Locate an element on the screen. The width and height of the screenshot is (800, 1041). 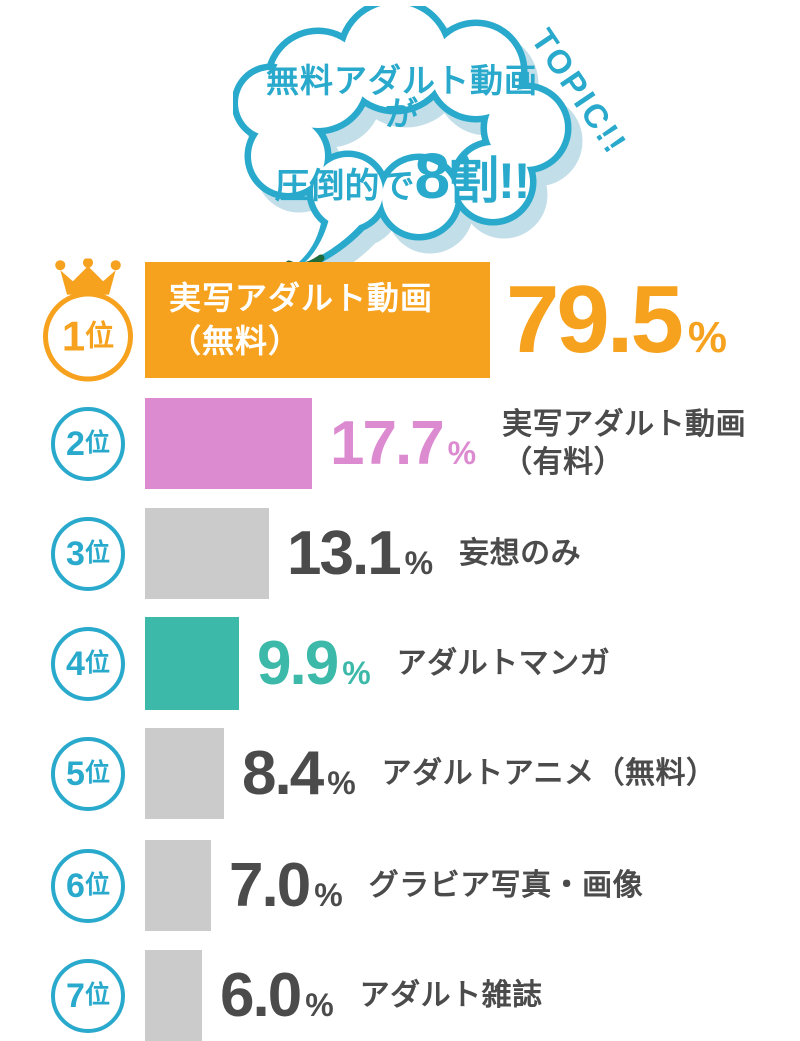
bubble-line1: 無料アダルト動画が is located at coordinates (402, 97).